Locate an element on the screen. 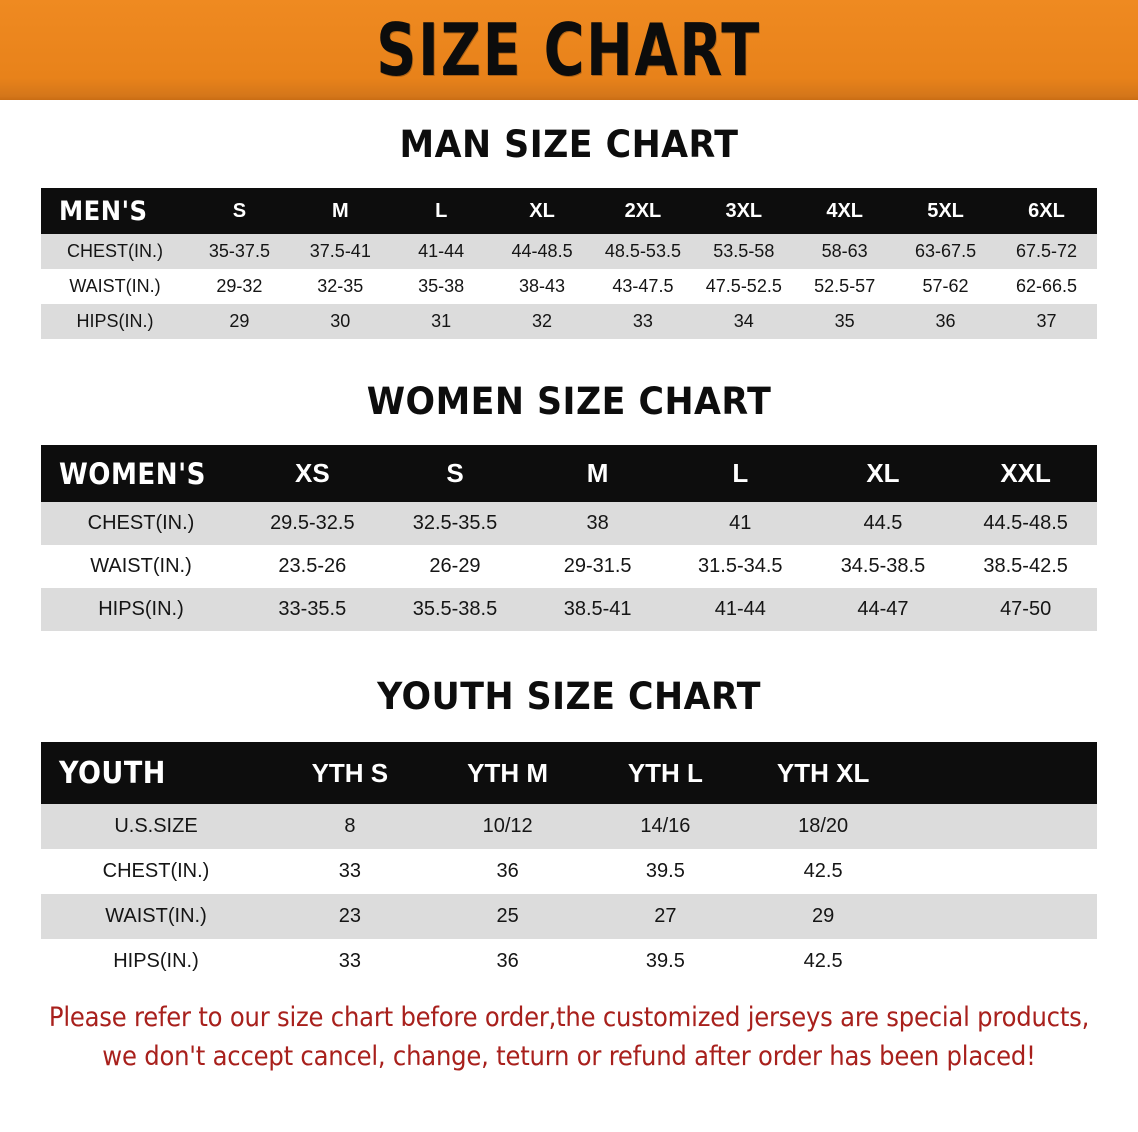 The width and height of the screenshot is (1138, 1132). man-cell: 34 is located at coordinates (744, 321).